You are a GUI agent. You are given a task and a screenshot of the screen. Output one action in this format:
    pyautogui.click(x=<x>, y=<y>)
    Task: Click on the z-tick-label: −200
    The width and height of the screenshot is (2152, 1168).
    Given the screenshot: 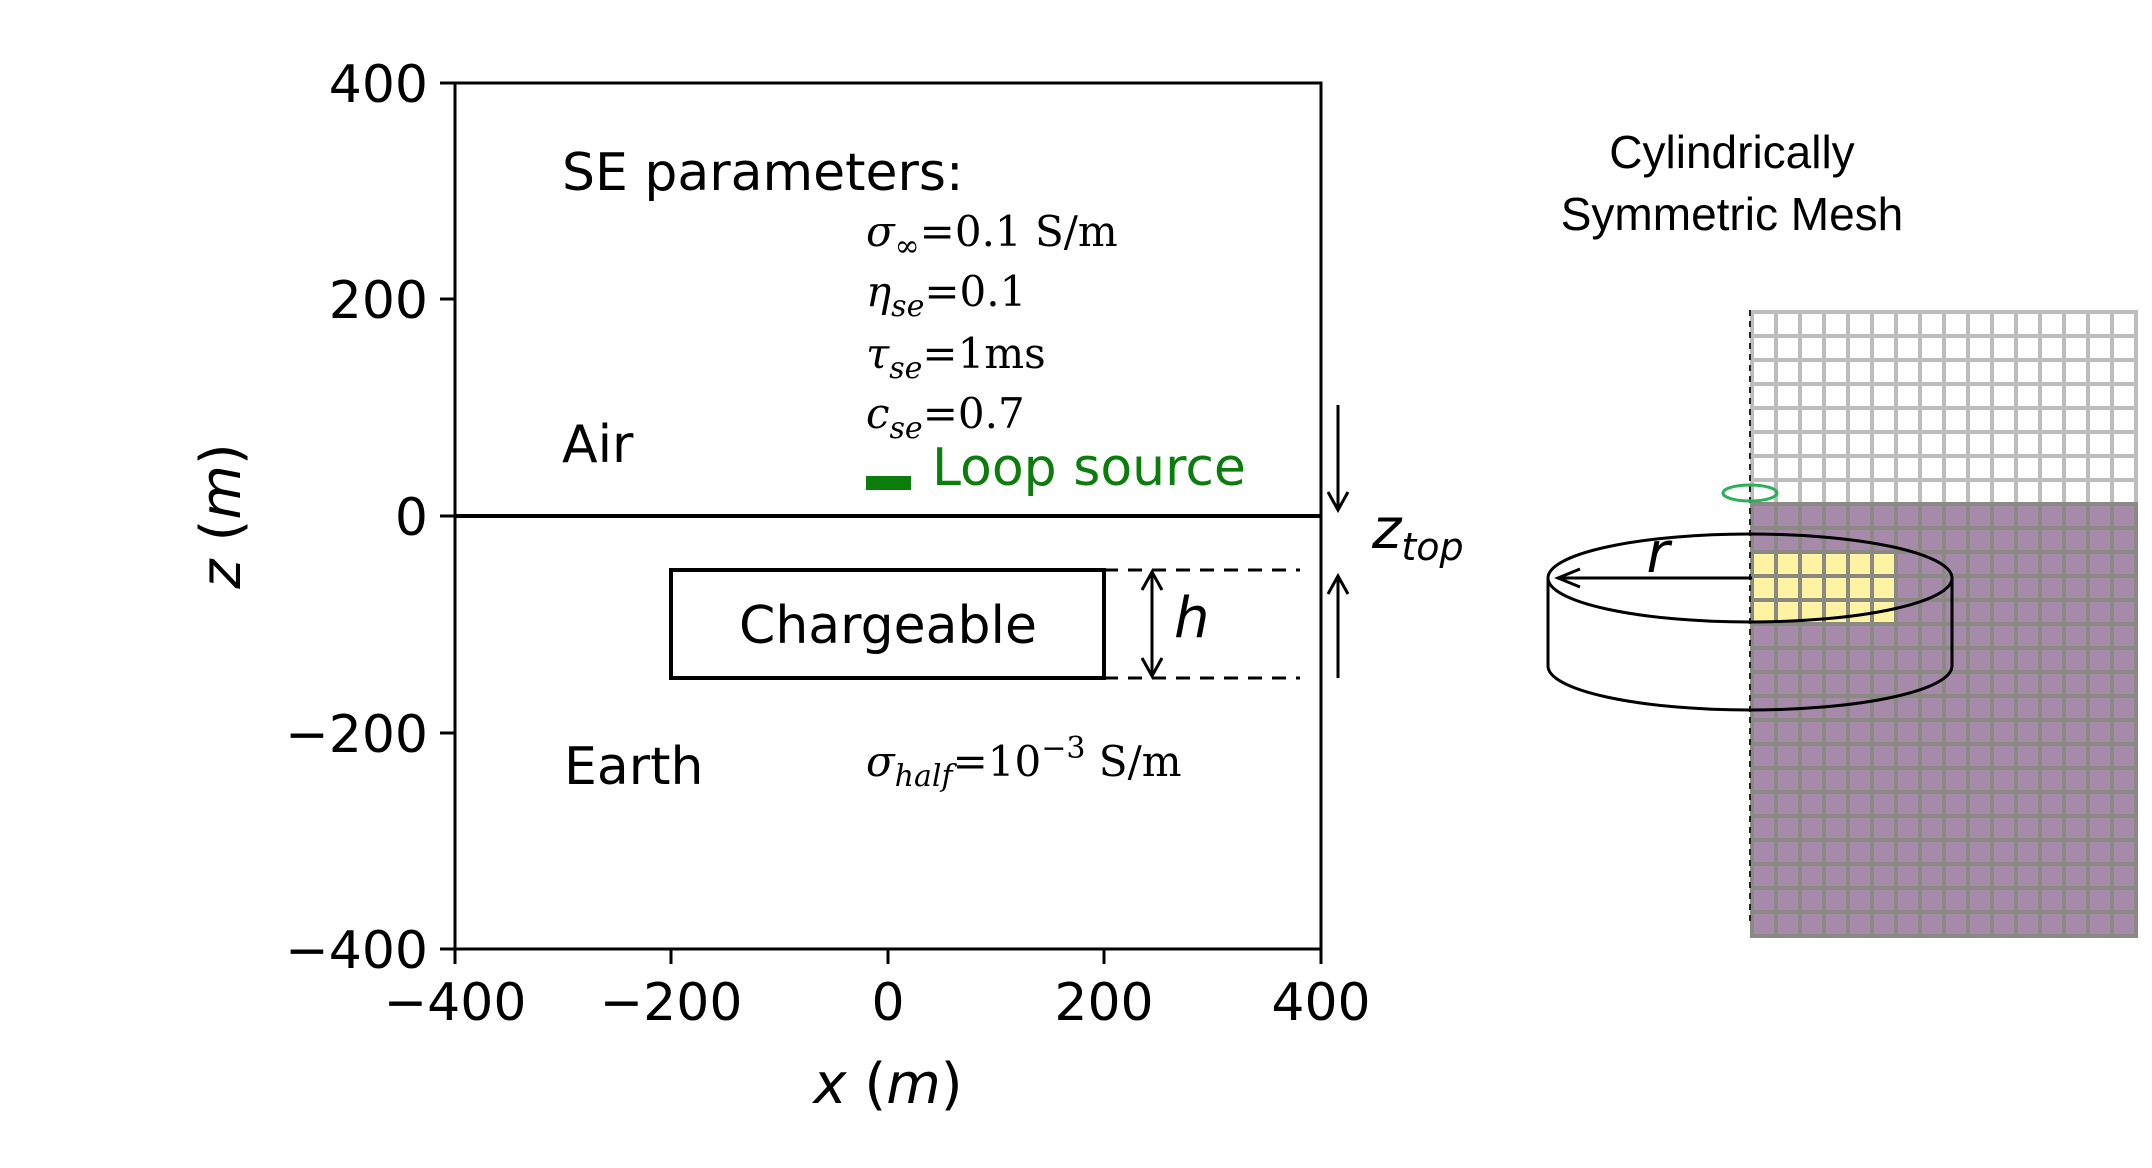 What is the action you would take?
    pyautogui.click(x=356, y=735)
    